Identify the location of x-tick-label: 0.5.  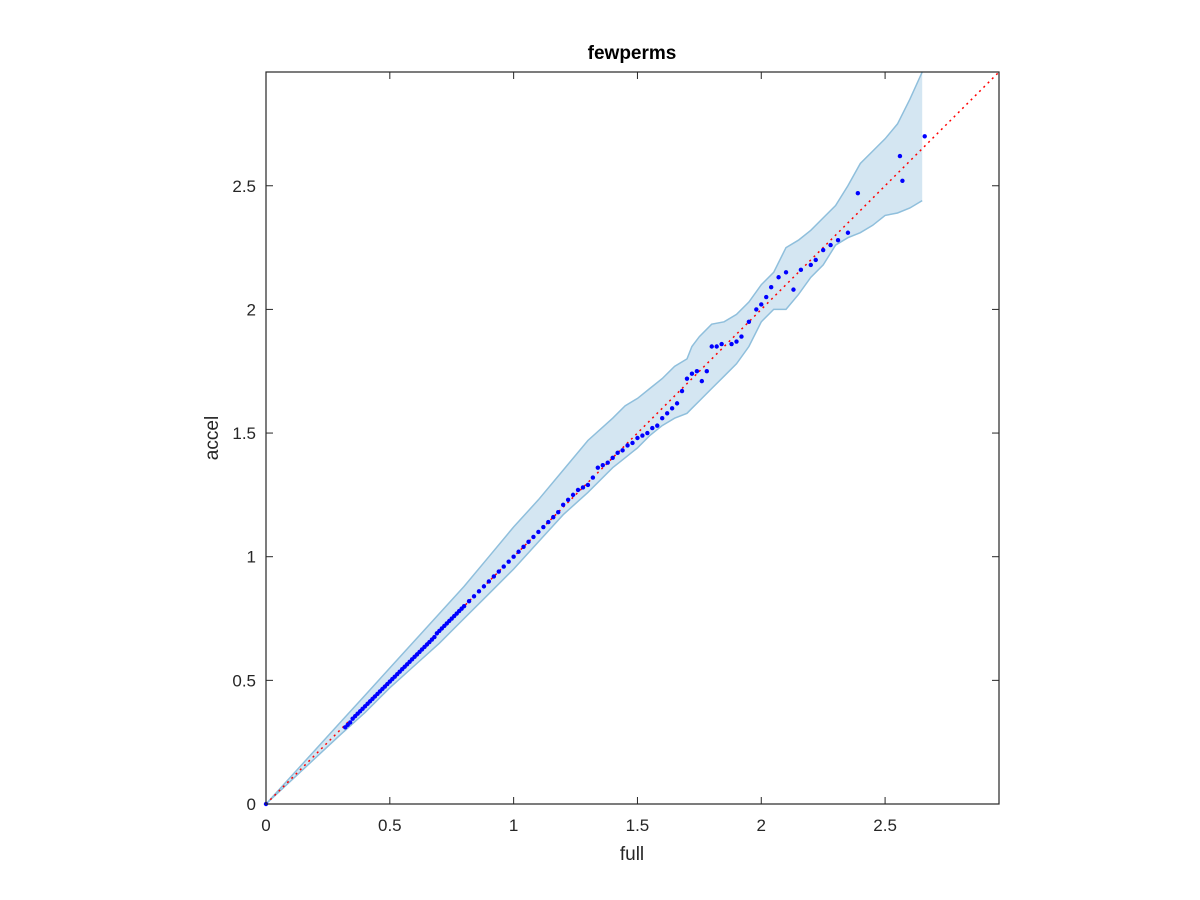
(390, 825).